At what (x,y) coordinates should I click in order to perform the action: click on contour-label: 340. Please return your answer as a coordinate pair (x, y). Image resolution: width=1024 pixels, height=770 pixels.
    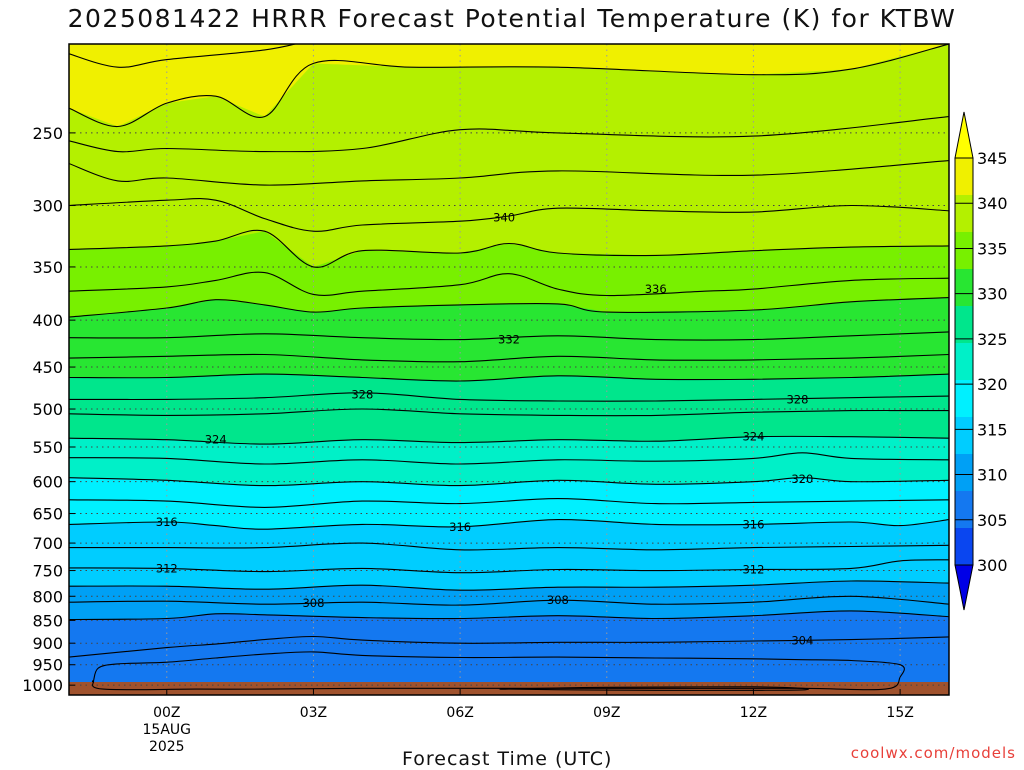
    Looking at the image, I should click on (504, 217).